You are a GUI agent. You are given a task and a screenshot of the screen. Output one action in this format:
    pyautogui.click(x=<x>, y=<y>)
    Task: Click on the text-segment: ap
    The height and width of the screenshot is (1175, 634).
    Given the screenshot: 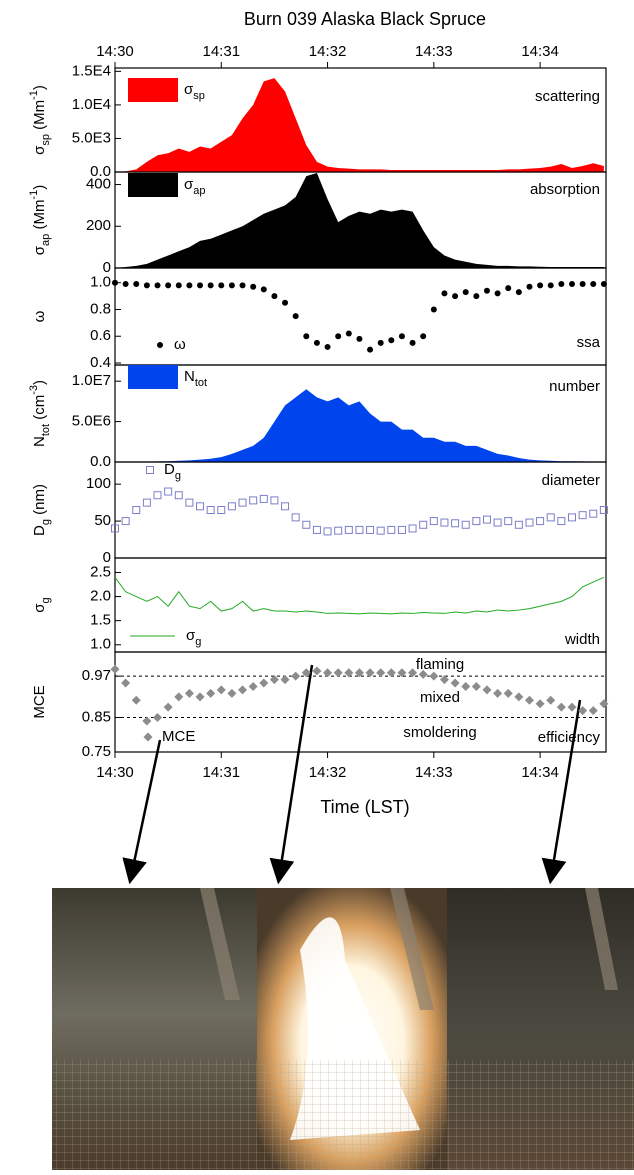 What is the action you would take?
    pyautogui.click(x=46, y=240)
    